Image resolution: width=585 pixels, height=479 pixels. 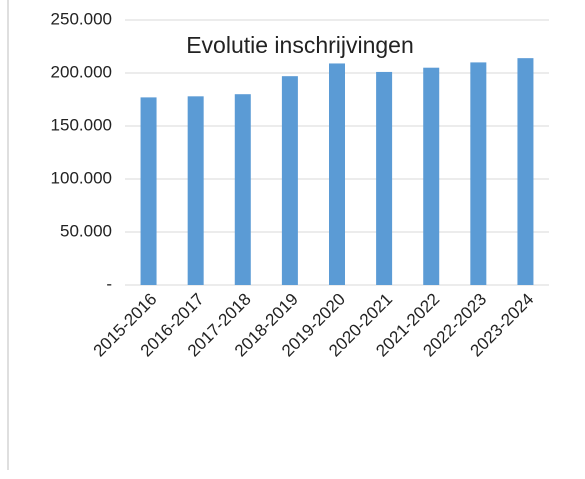 I want to click on y-tick-label: -, so click(x=109, y=283).